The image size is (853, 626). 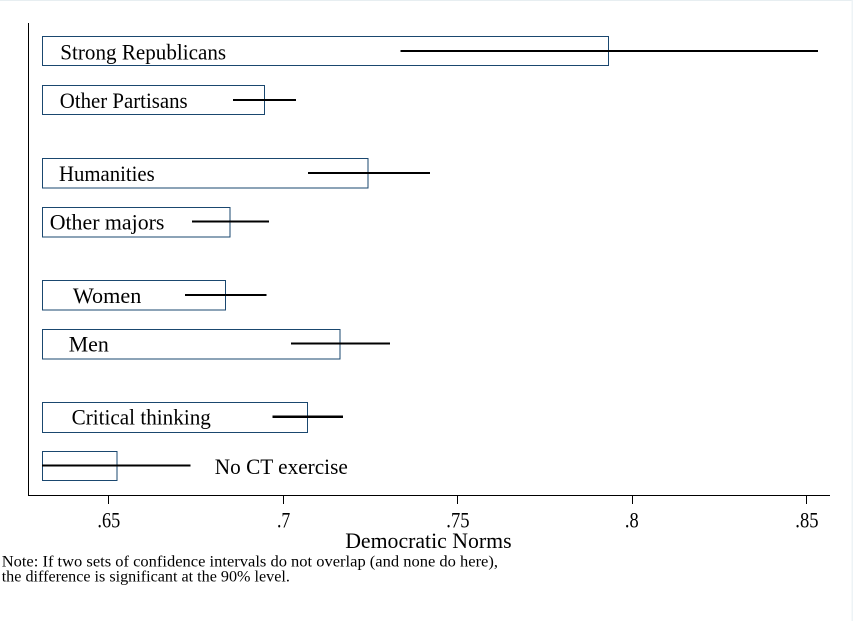 What do you see at coordinates (124, 101) in the screenshot?
I see `svg-text: Other Partisans` at bounding box center [124, 101].